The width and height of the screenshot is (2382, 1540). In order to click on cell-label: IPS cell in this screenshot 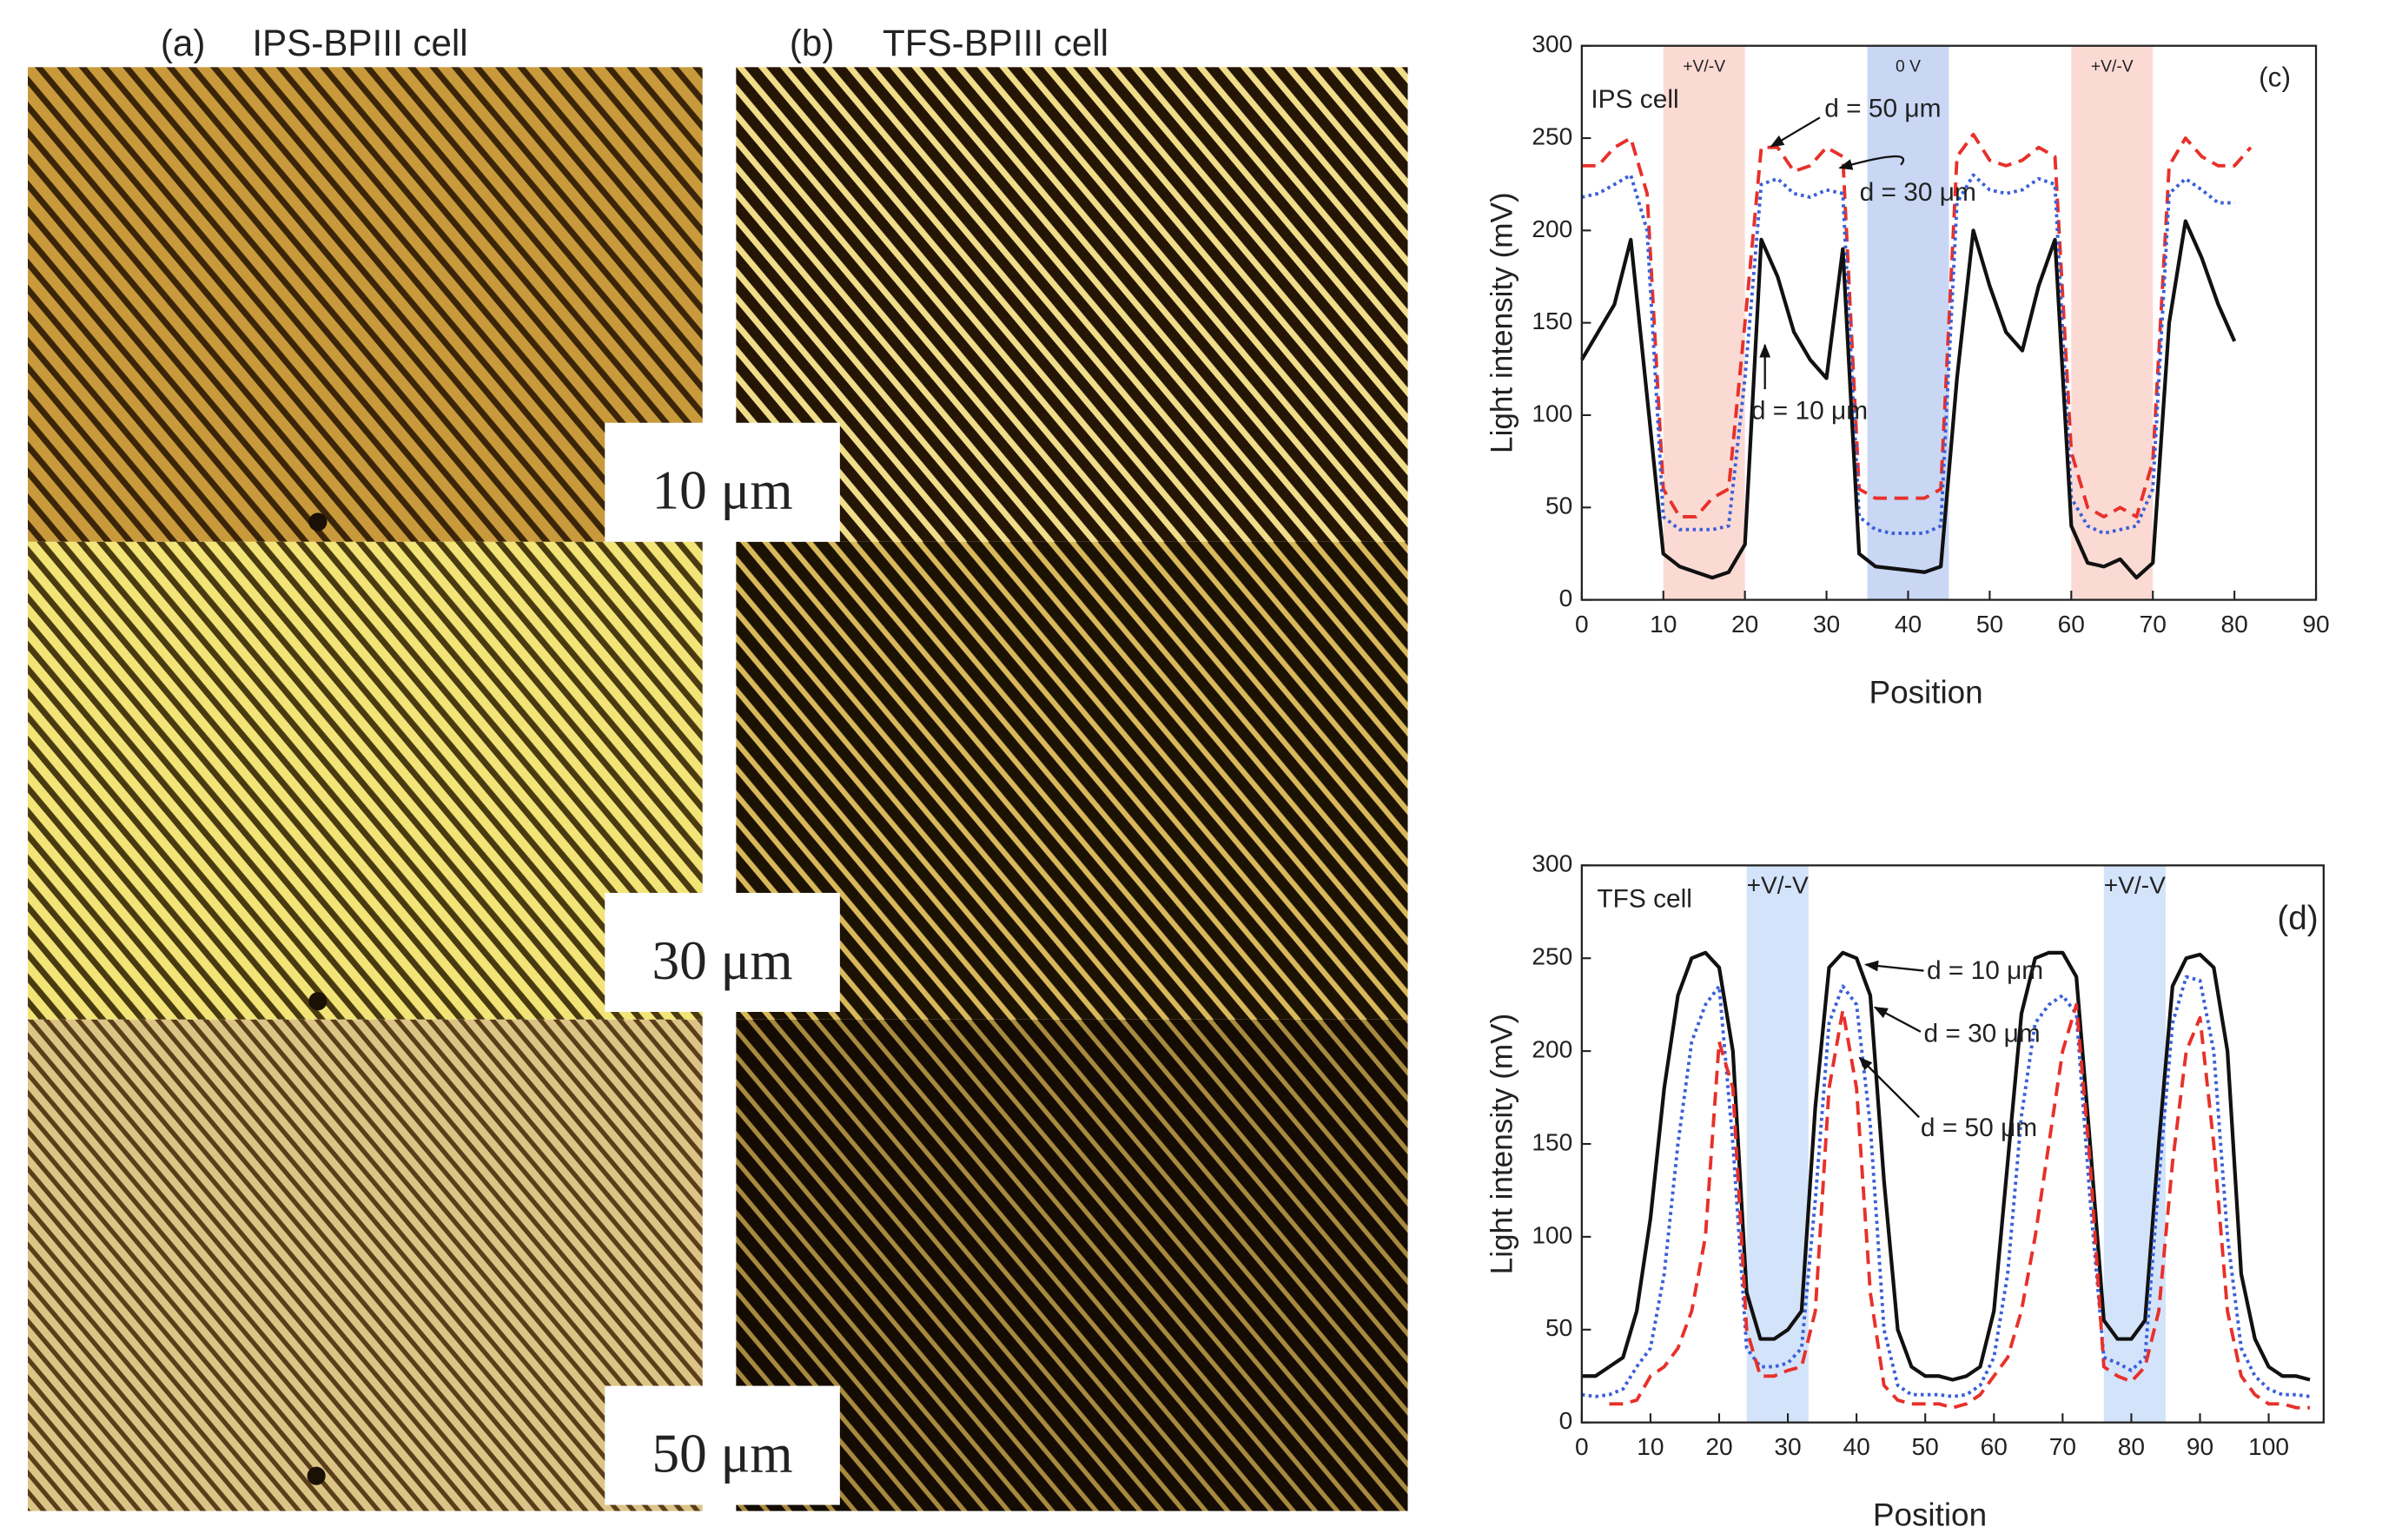, I will do `click(1635, 99)`.